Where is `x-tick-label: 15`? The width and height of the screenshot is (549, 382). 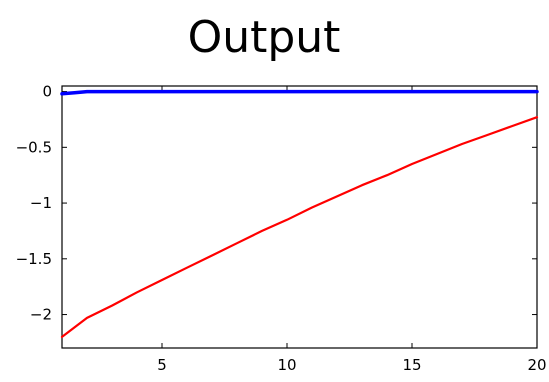 x-tick-label: 15 is located at coordinates (411, 365).